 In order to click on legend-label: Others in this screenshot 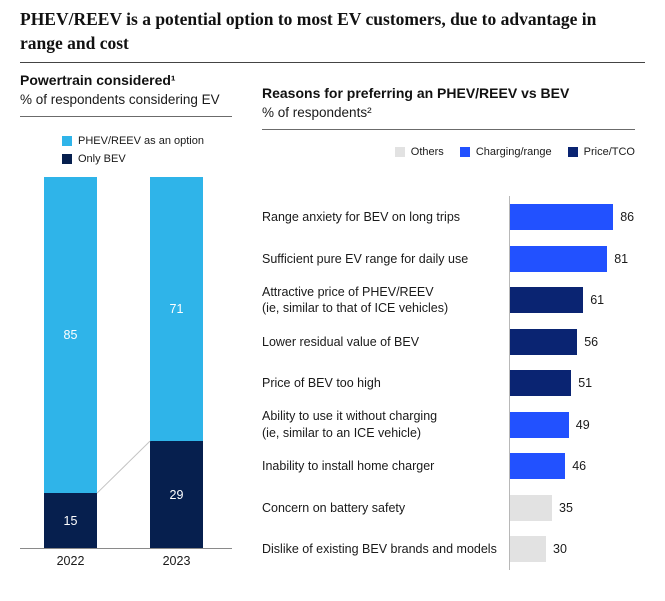, I will do `click(427, 152)`.